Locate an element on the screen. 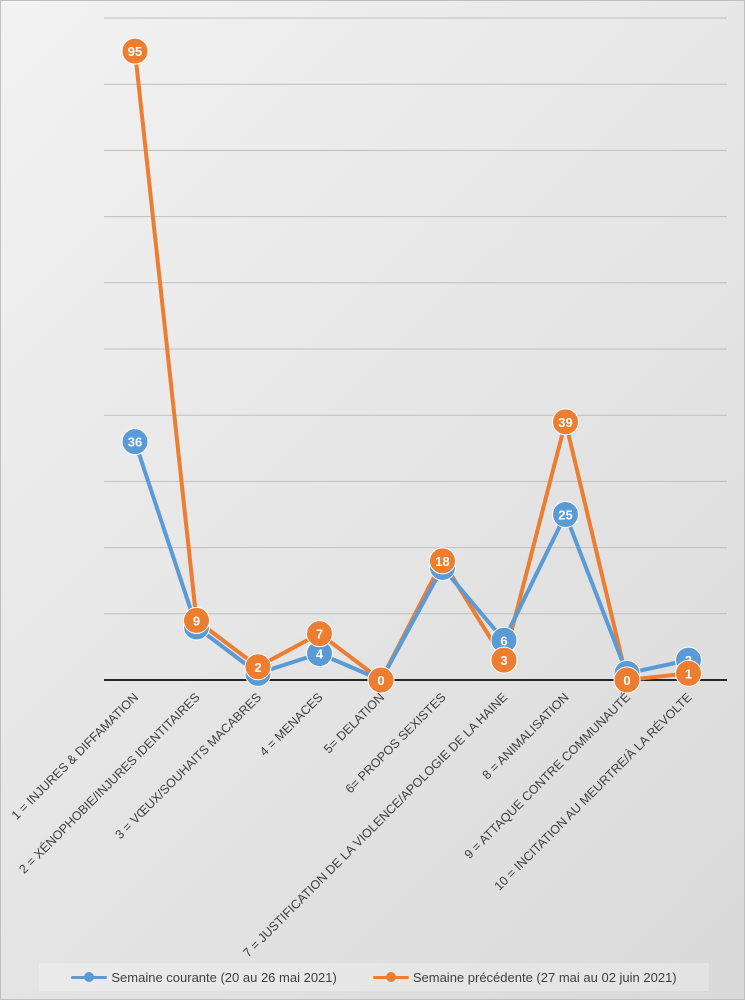 The width and height of the screenshot is (745, 1001). data-point: 3 is located at coordinates (504, 660).